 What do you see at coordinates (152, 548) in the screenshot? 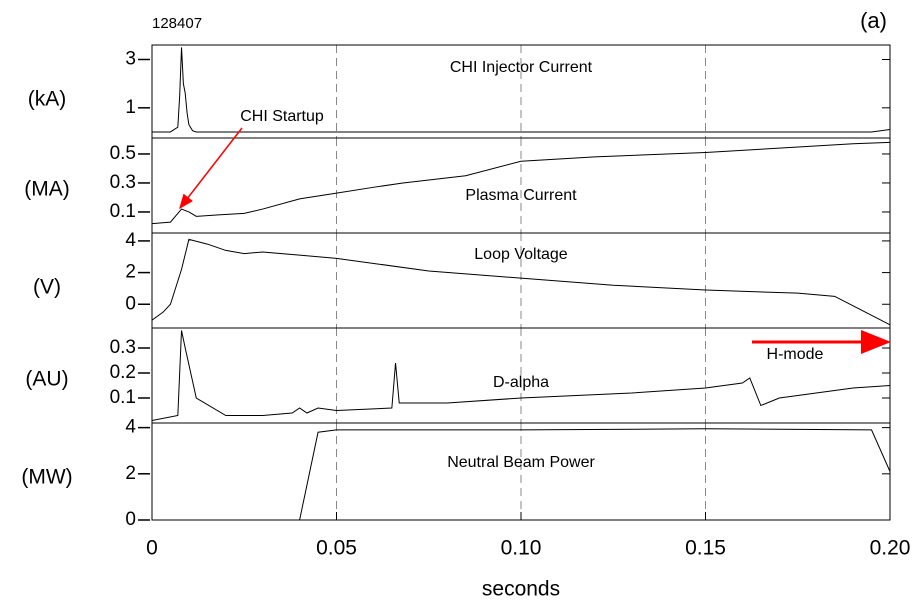
I see `x-tick-label: 0` at bounding box center [152, 548].